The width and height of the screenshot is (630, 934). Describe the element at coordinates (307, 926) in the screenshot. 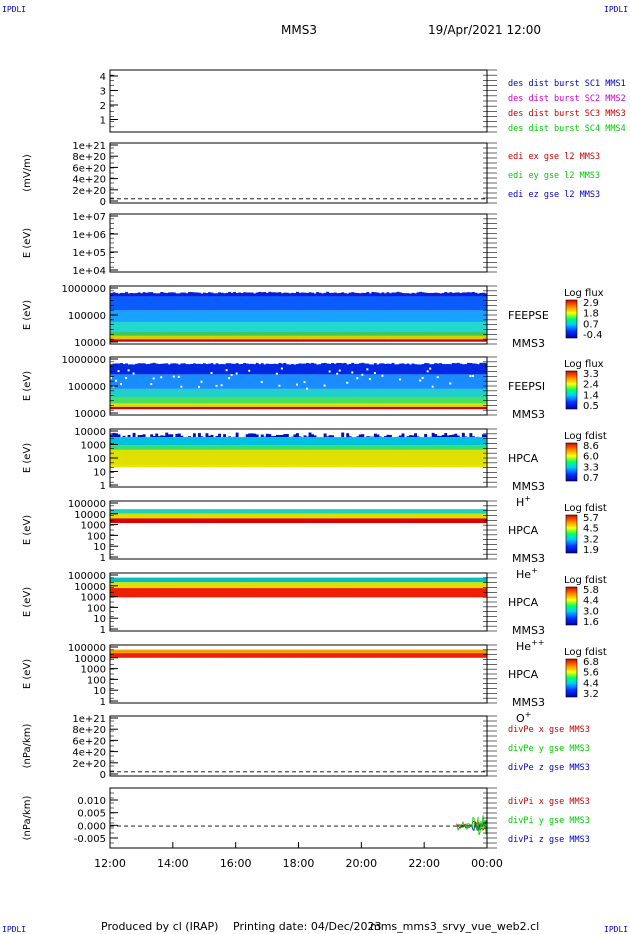

I see `footer-printing-date: Printing date: 04/Dec/2023` at that location.